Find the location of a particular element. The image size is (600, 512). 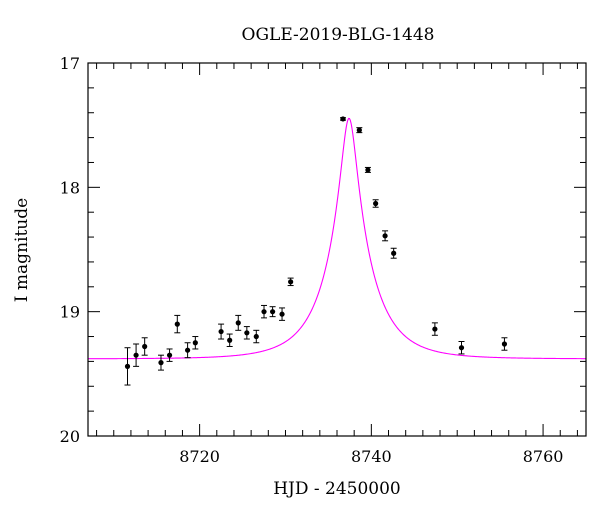

x-tick-label: 8720 is located at coordinates (199, 456).